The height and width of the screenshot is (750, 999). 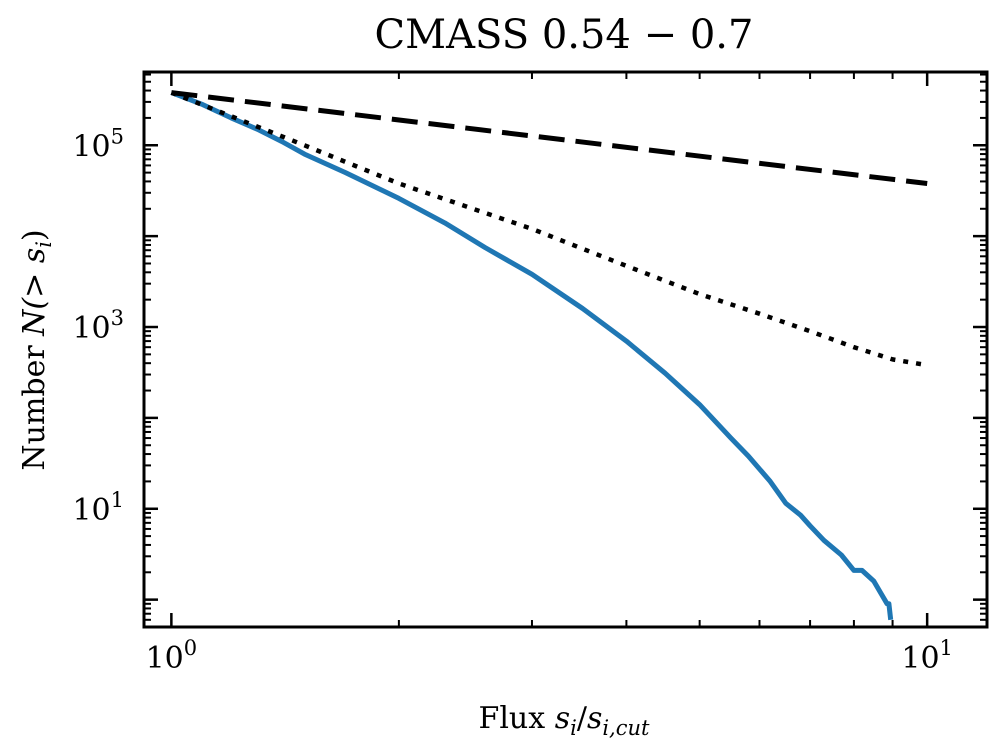 What do you see at coordinates (549, 138) in the screenshot?
I see `series-line-dashed` at bounding box center [549, 138].